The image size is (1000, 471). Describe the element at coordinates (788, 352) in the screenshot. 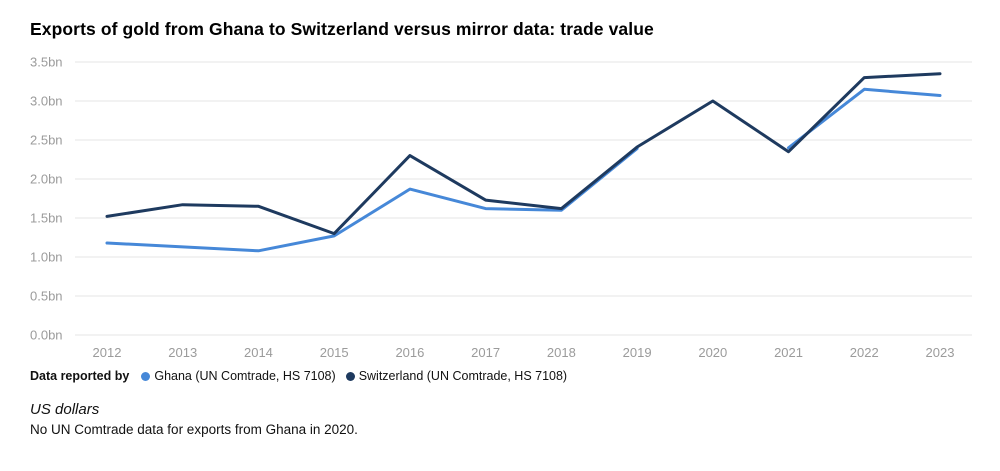

I see `x-axis-tick-label: 2021` at that location.